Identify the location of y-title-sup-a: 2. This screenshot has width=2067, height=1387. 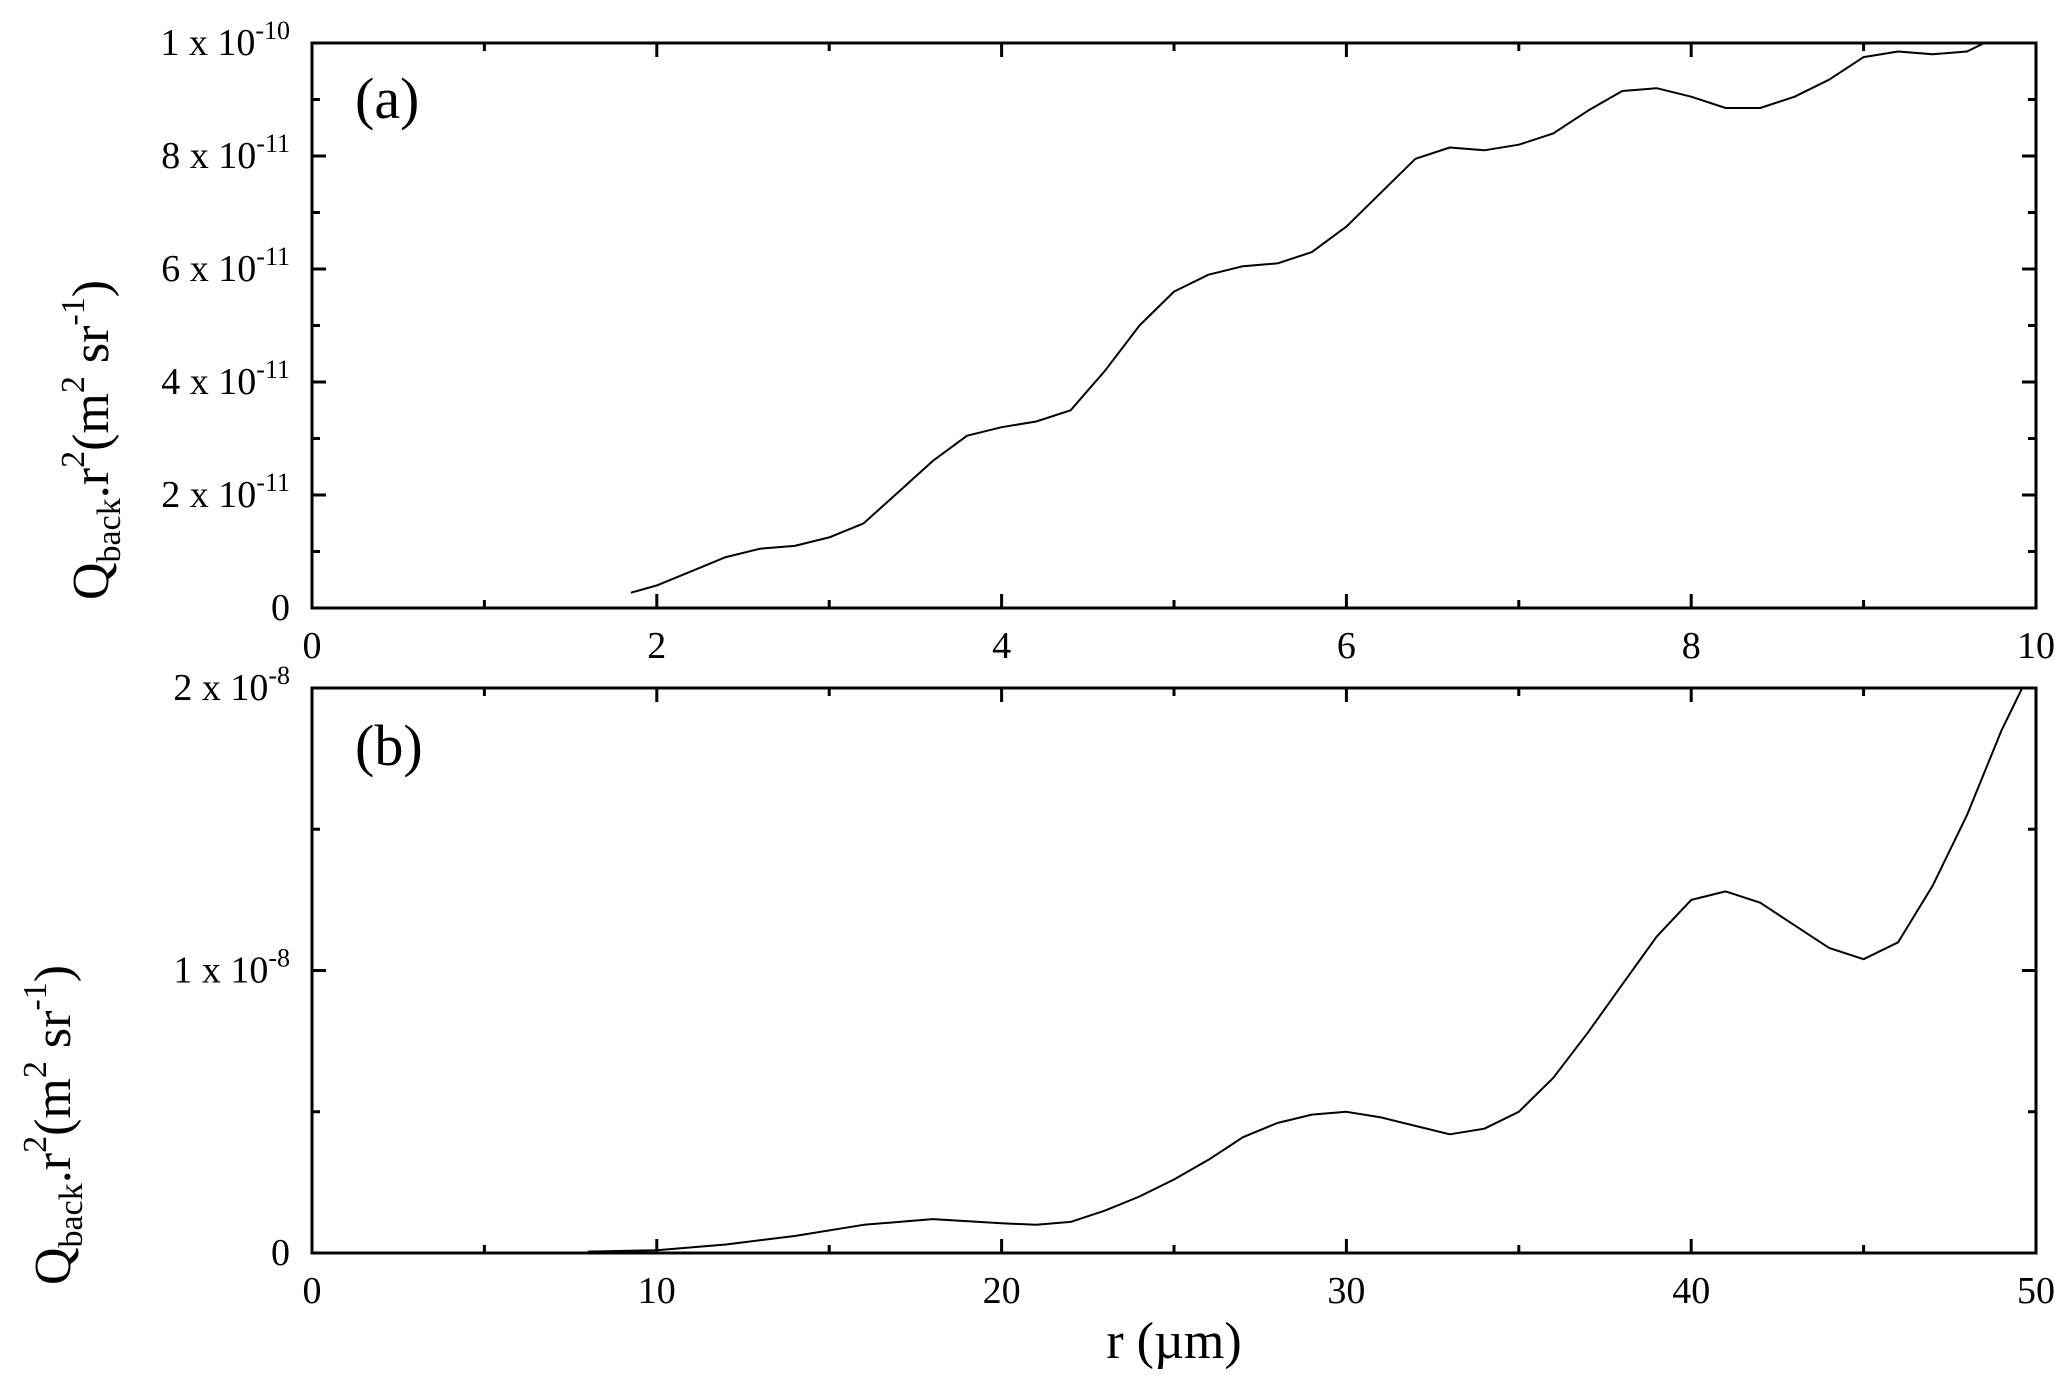
(73, 459).